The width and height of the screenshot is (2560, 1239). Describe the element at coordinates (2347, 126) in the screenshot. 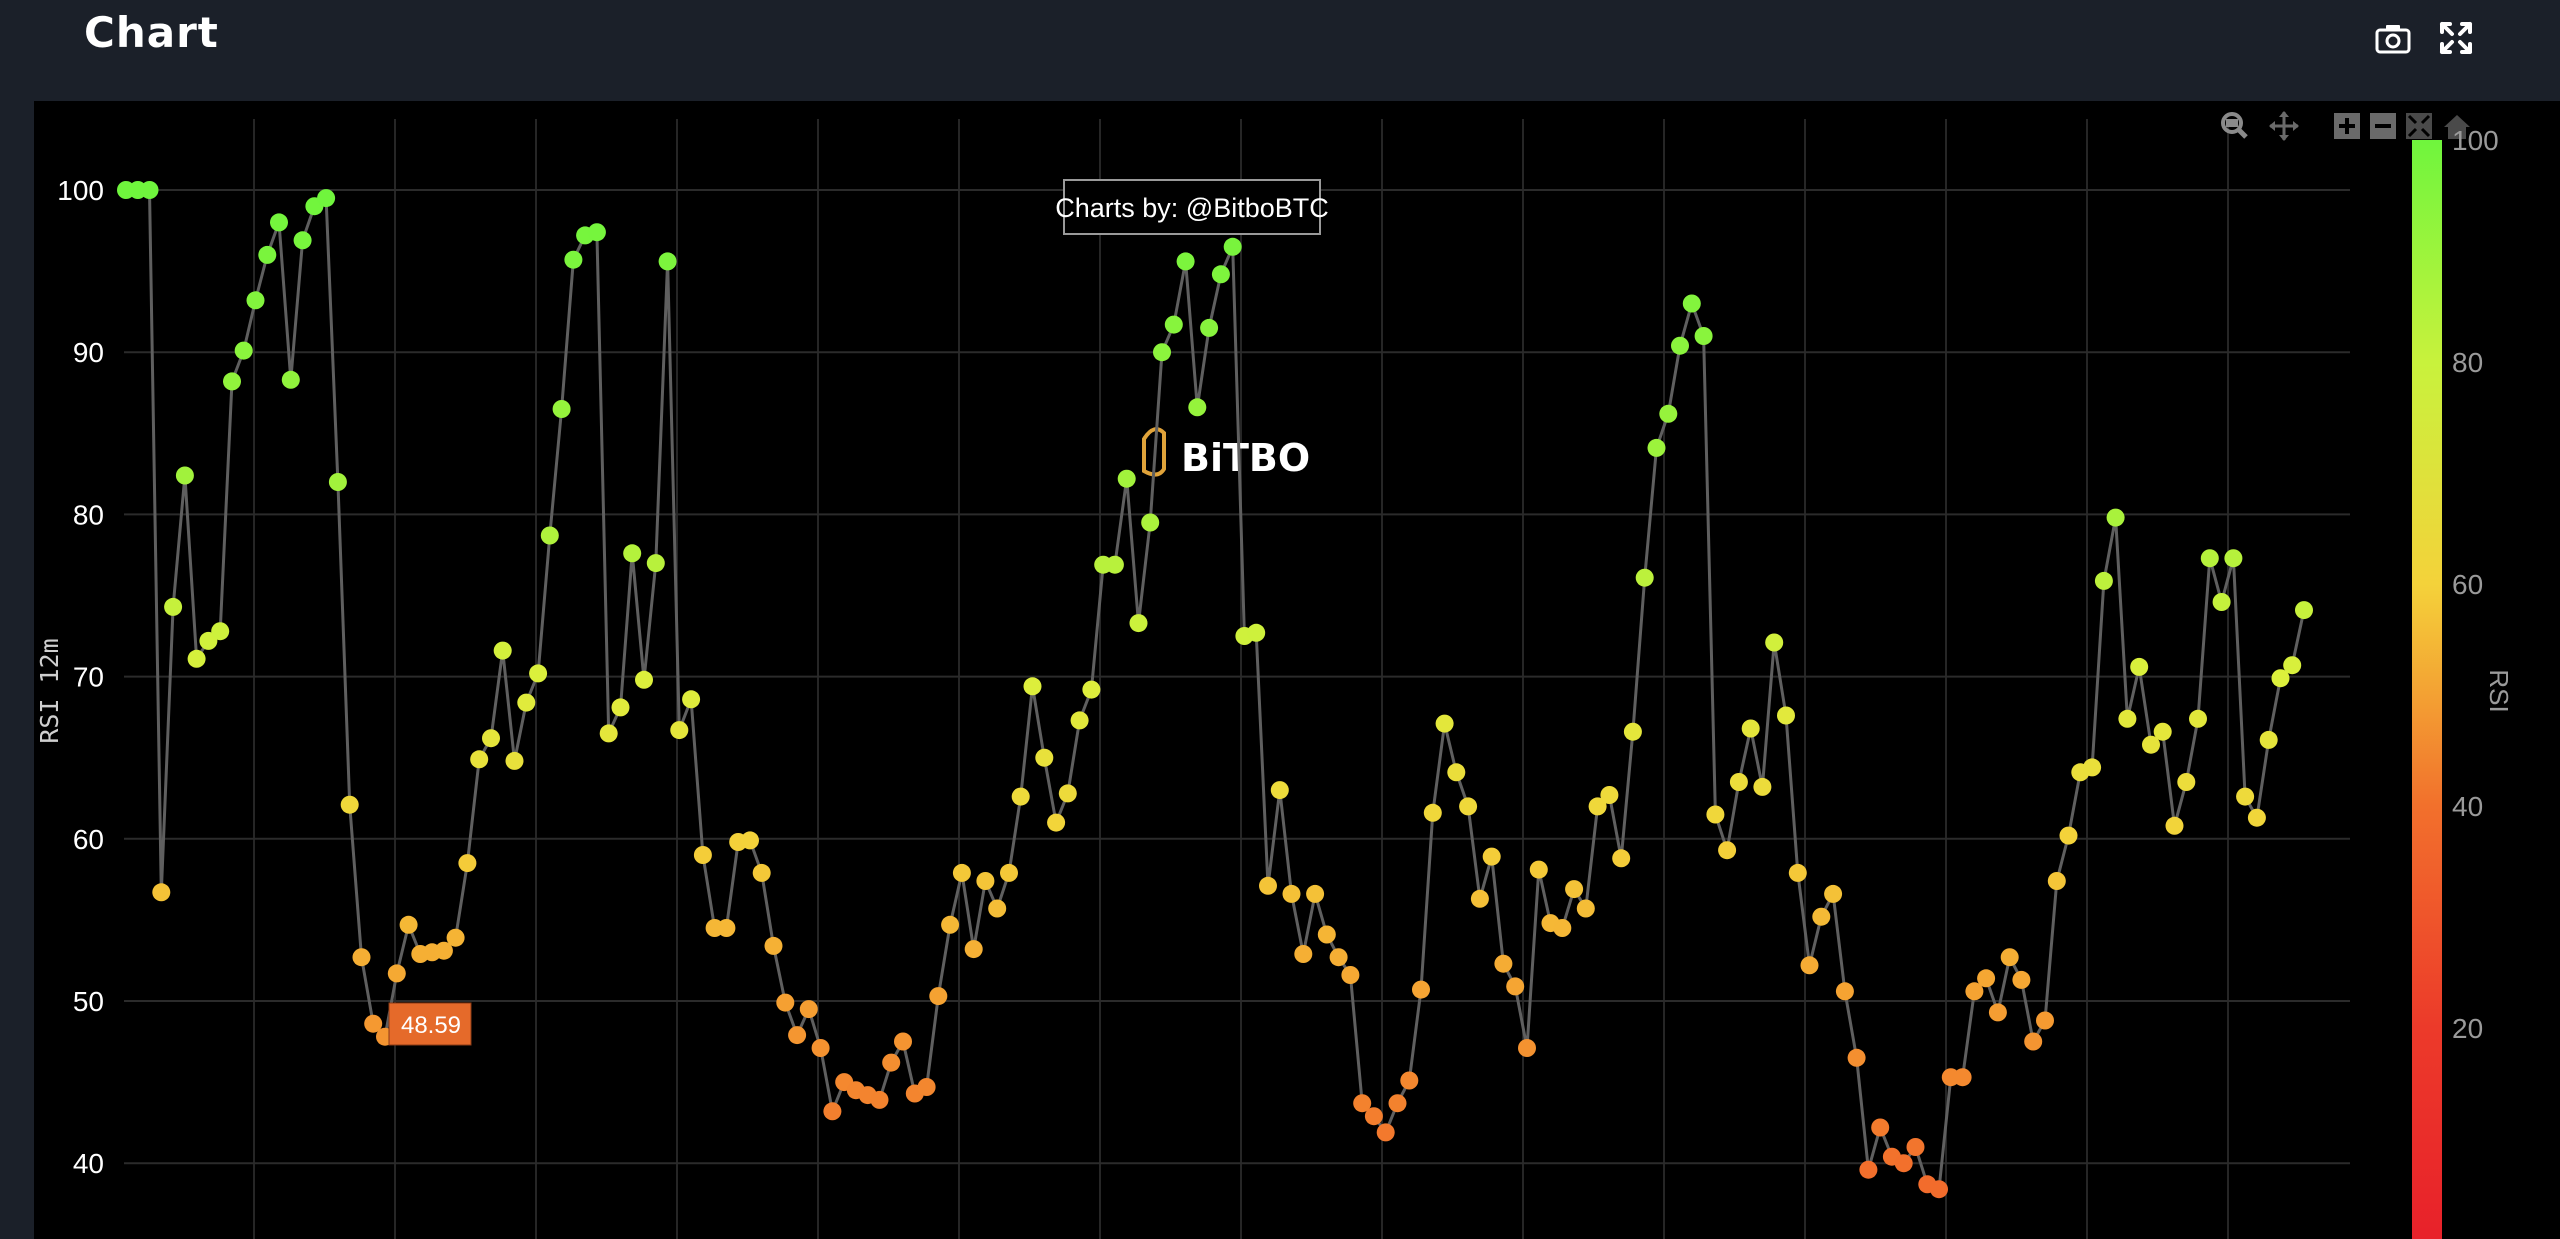

I see `zoom-in-icon` at that location.